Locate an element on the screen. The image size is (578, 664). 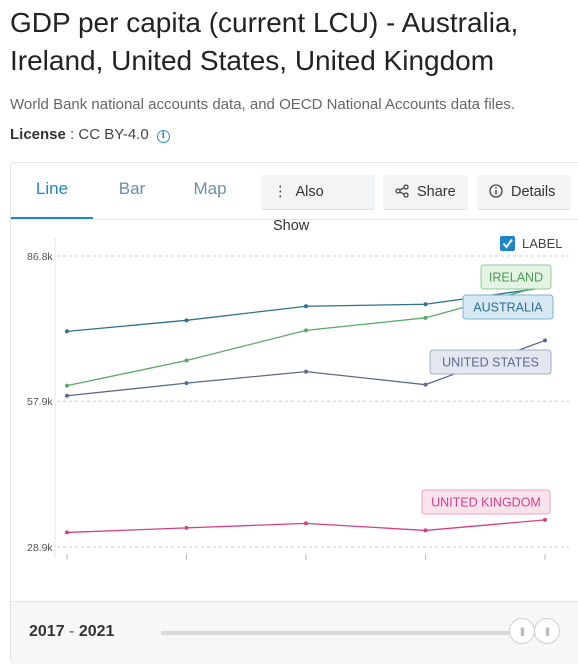
year-slider-track is located at coordinates (353, 633).